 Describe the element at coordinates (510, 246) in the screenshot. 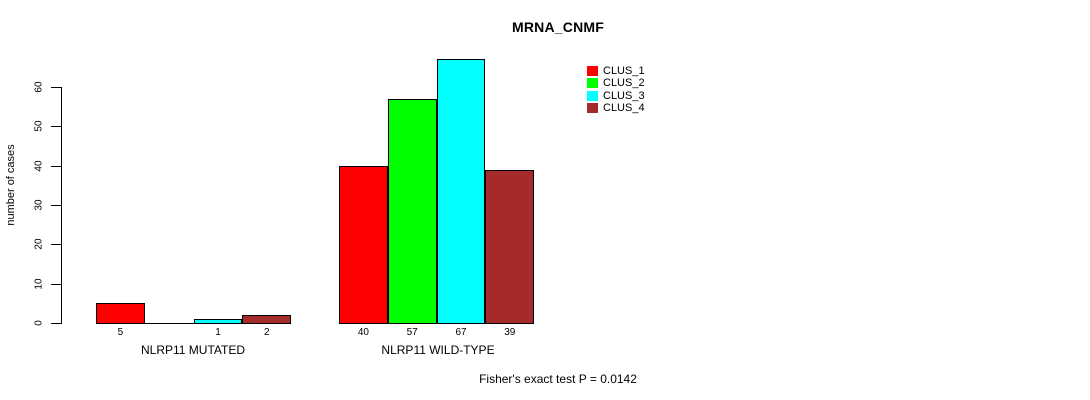

I see `bar-clus_4-group1` at that location.